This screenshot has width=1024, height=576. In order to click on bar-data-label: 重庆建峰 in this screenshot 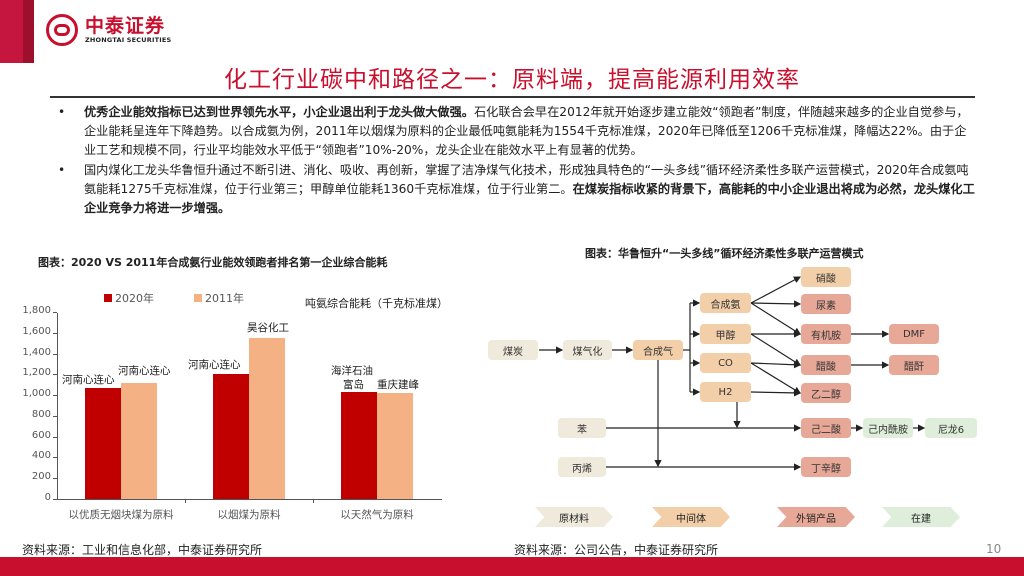, I will do `click(398, 385)`.